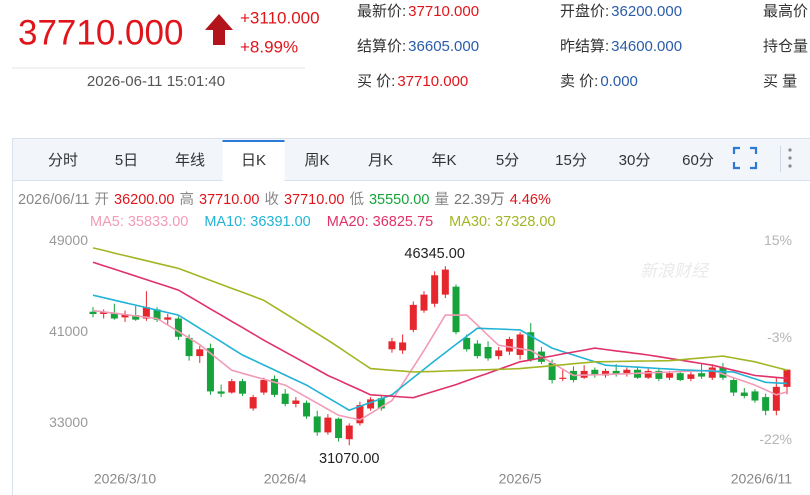 The height and width of the screenshot is (495, 810). I want to click on quote-value: 36605.000, so click(443, 46).